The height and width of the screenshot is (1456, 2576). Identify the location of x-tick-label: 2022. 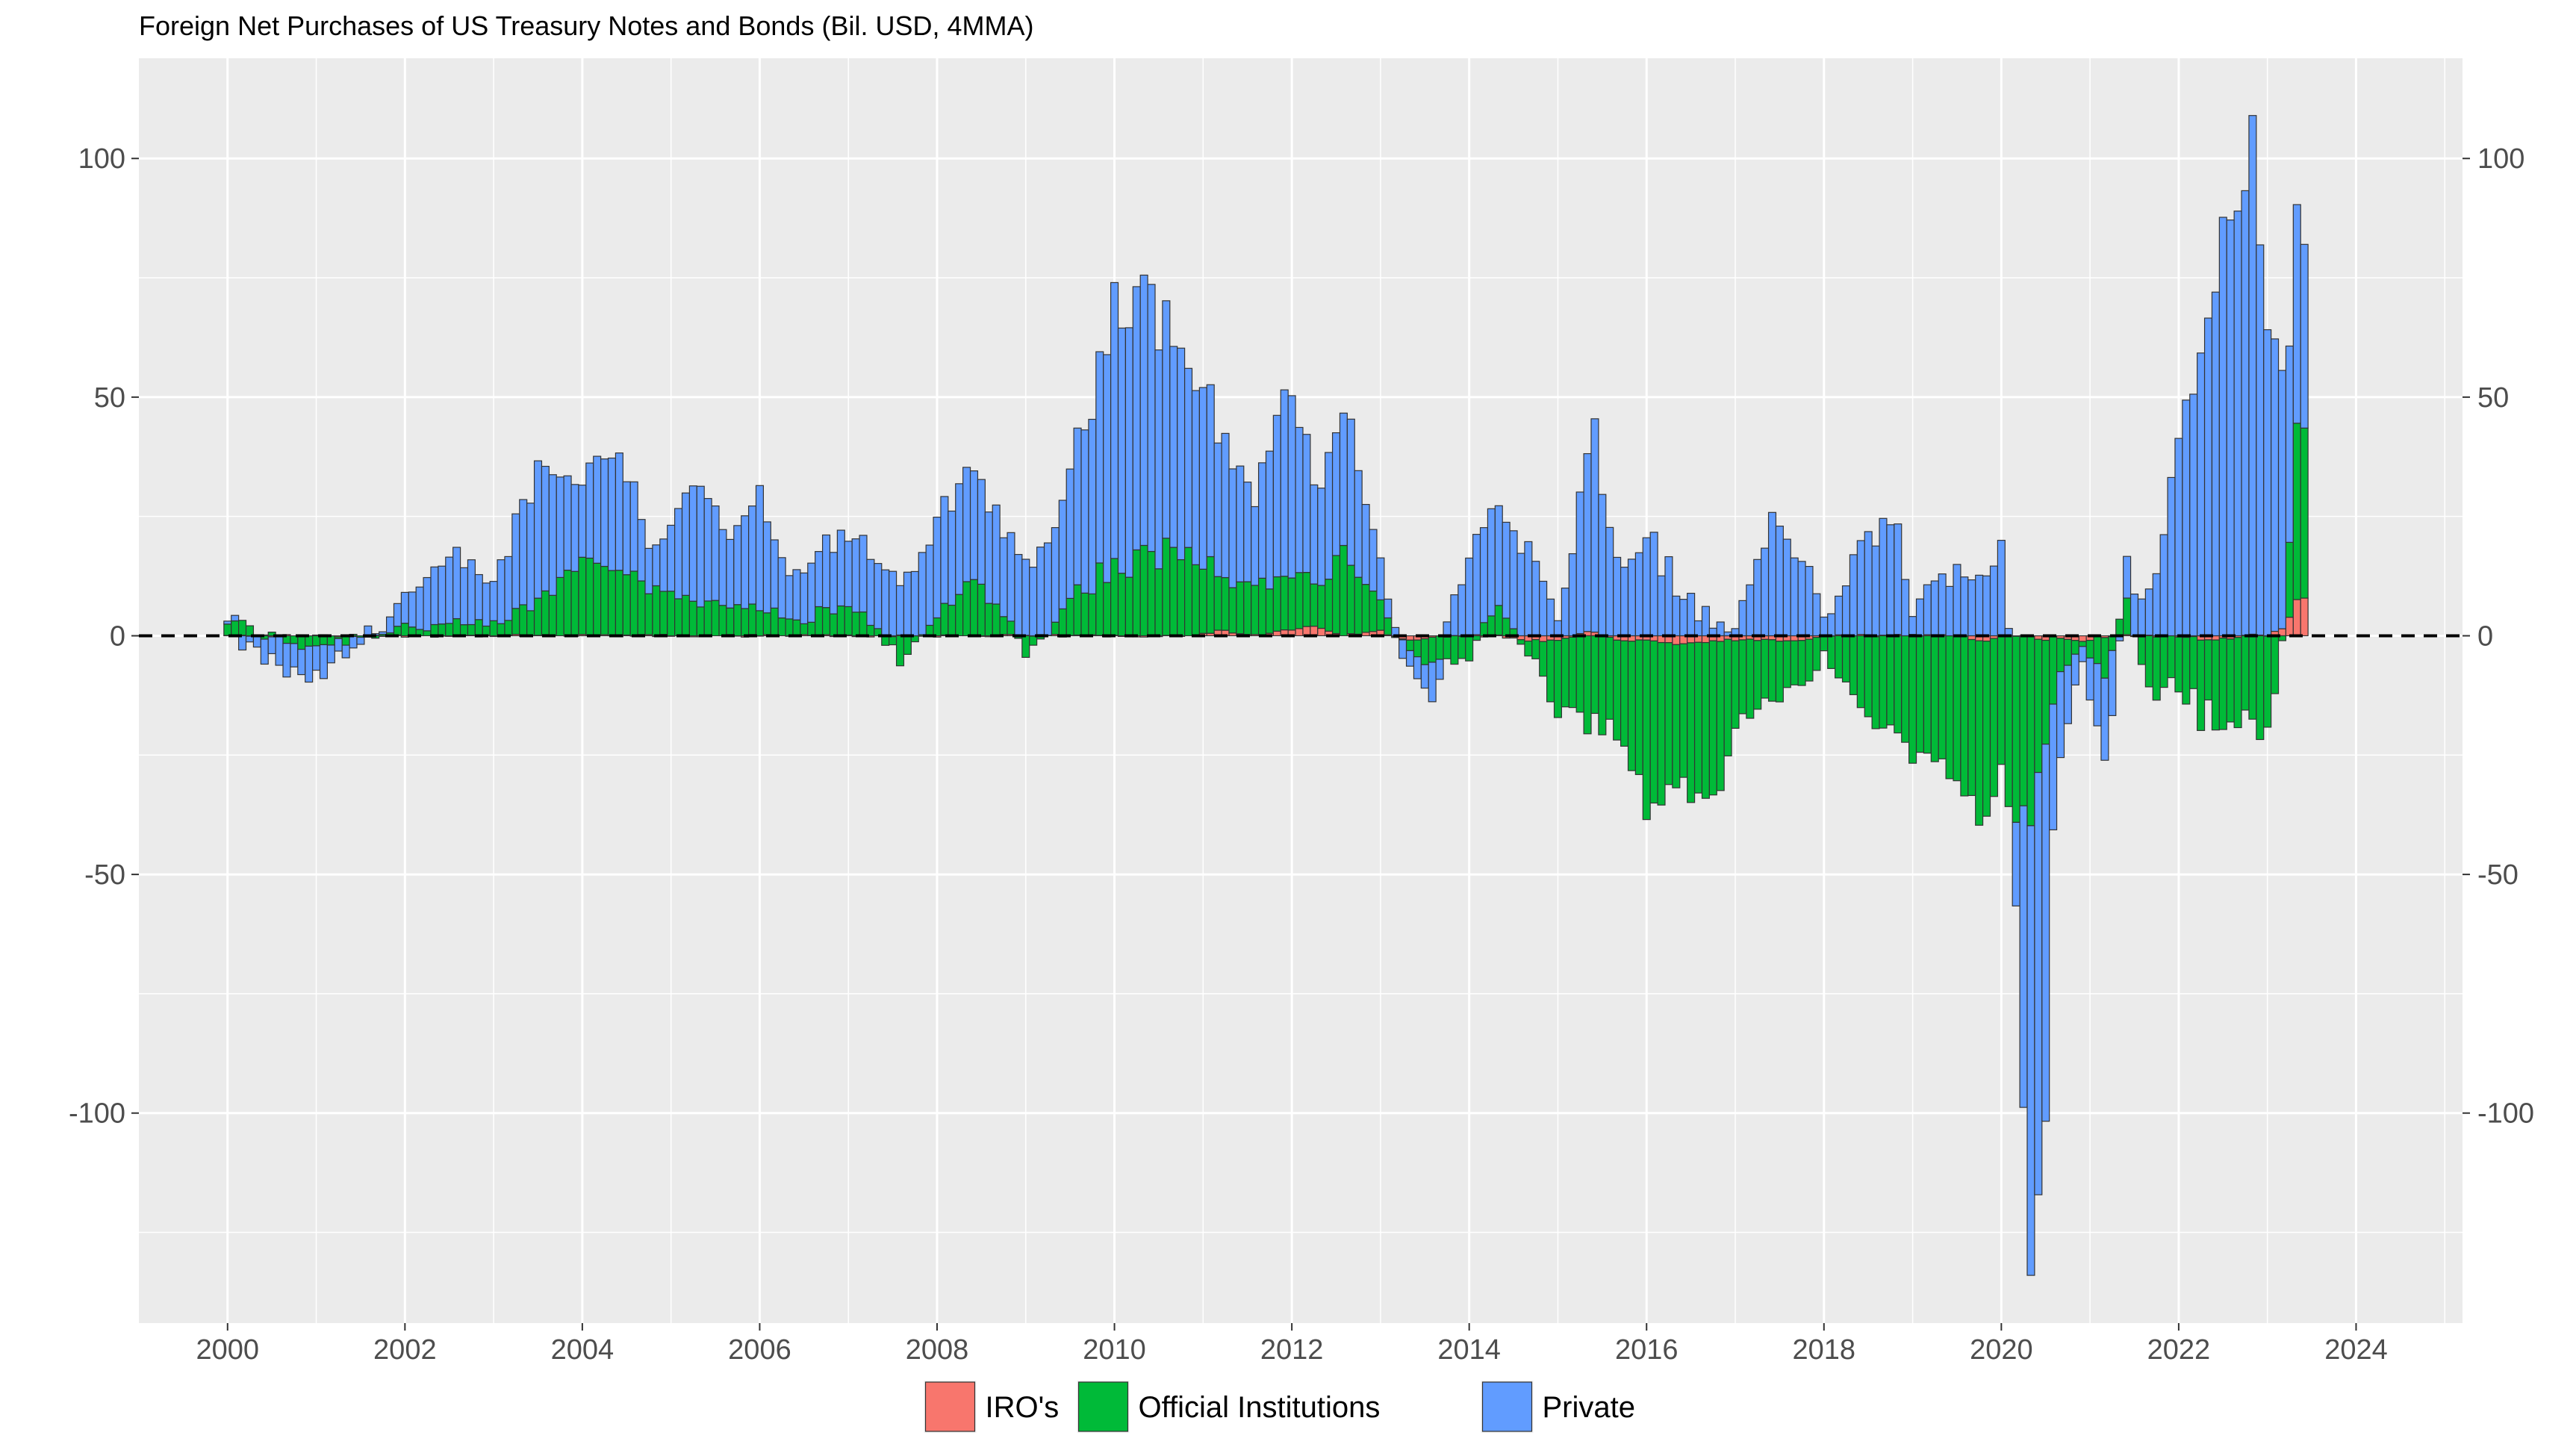
(2179, 1350).